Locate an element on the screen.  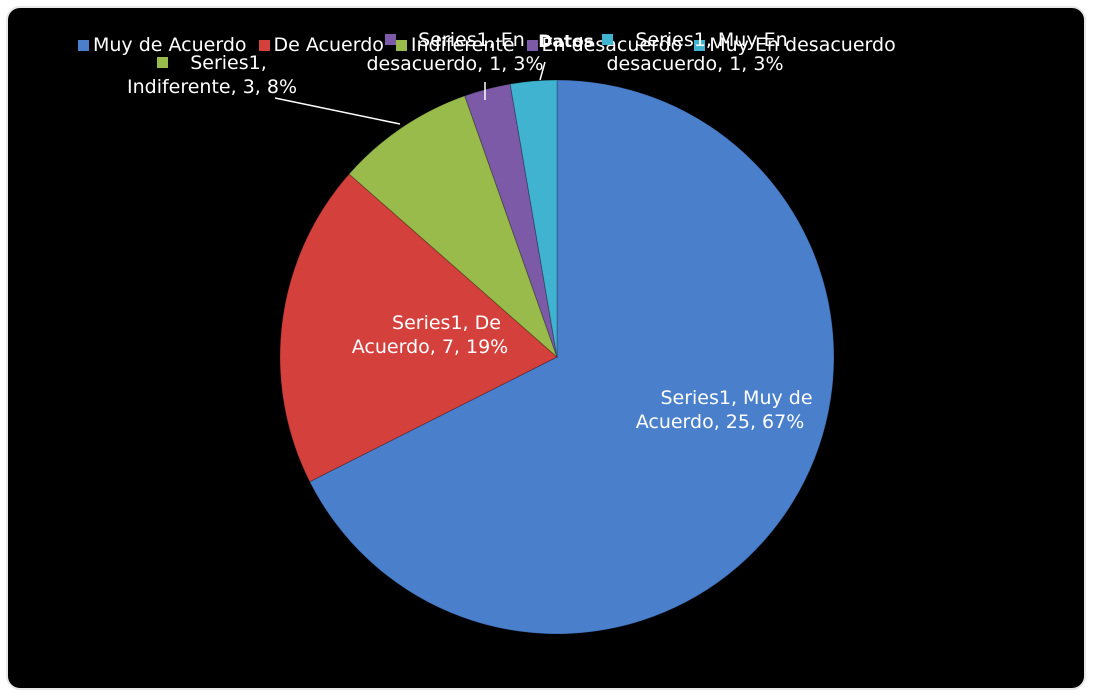
legend-entry: Muy En desacuerdo is located at coordinates (795, 45).